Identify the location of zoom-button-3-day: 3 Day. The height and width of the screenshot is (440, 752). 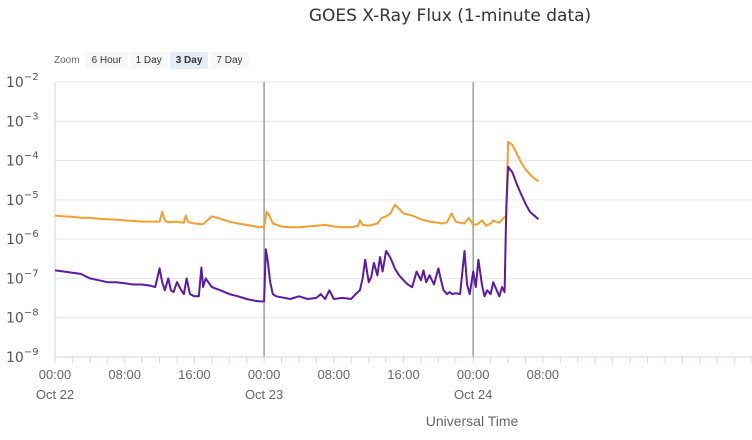
(189, 60).